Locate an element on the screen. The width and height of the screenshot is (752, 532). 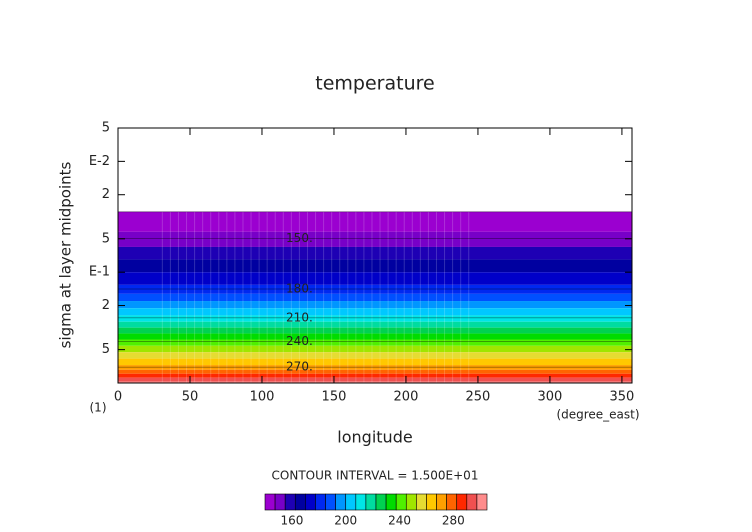
y-unit: (1) is located at coordinates (98, 408).